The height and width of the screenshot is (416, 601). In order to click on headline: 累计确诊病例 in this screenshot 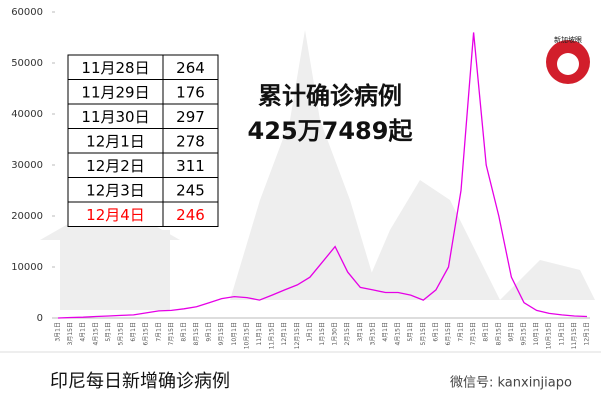, I will do `click(330, 96)`.